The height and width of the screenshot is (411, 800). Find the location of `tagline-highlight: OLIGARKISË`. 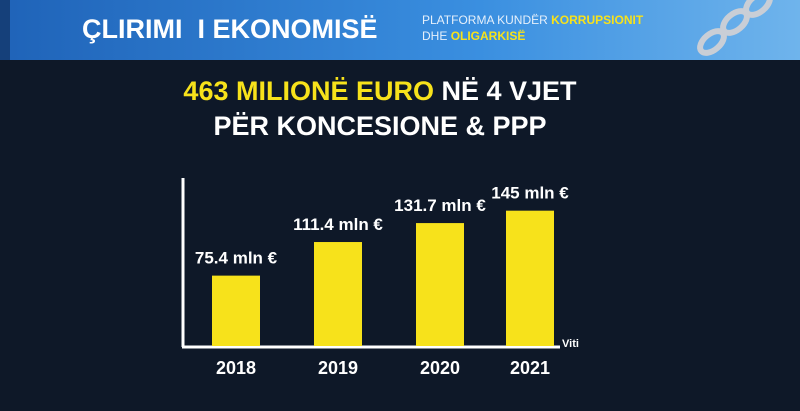

tagline-highlight: OLIGARKISË is located at coordinates (488, 35).